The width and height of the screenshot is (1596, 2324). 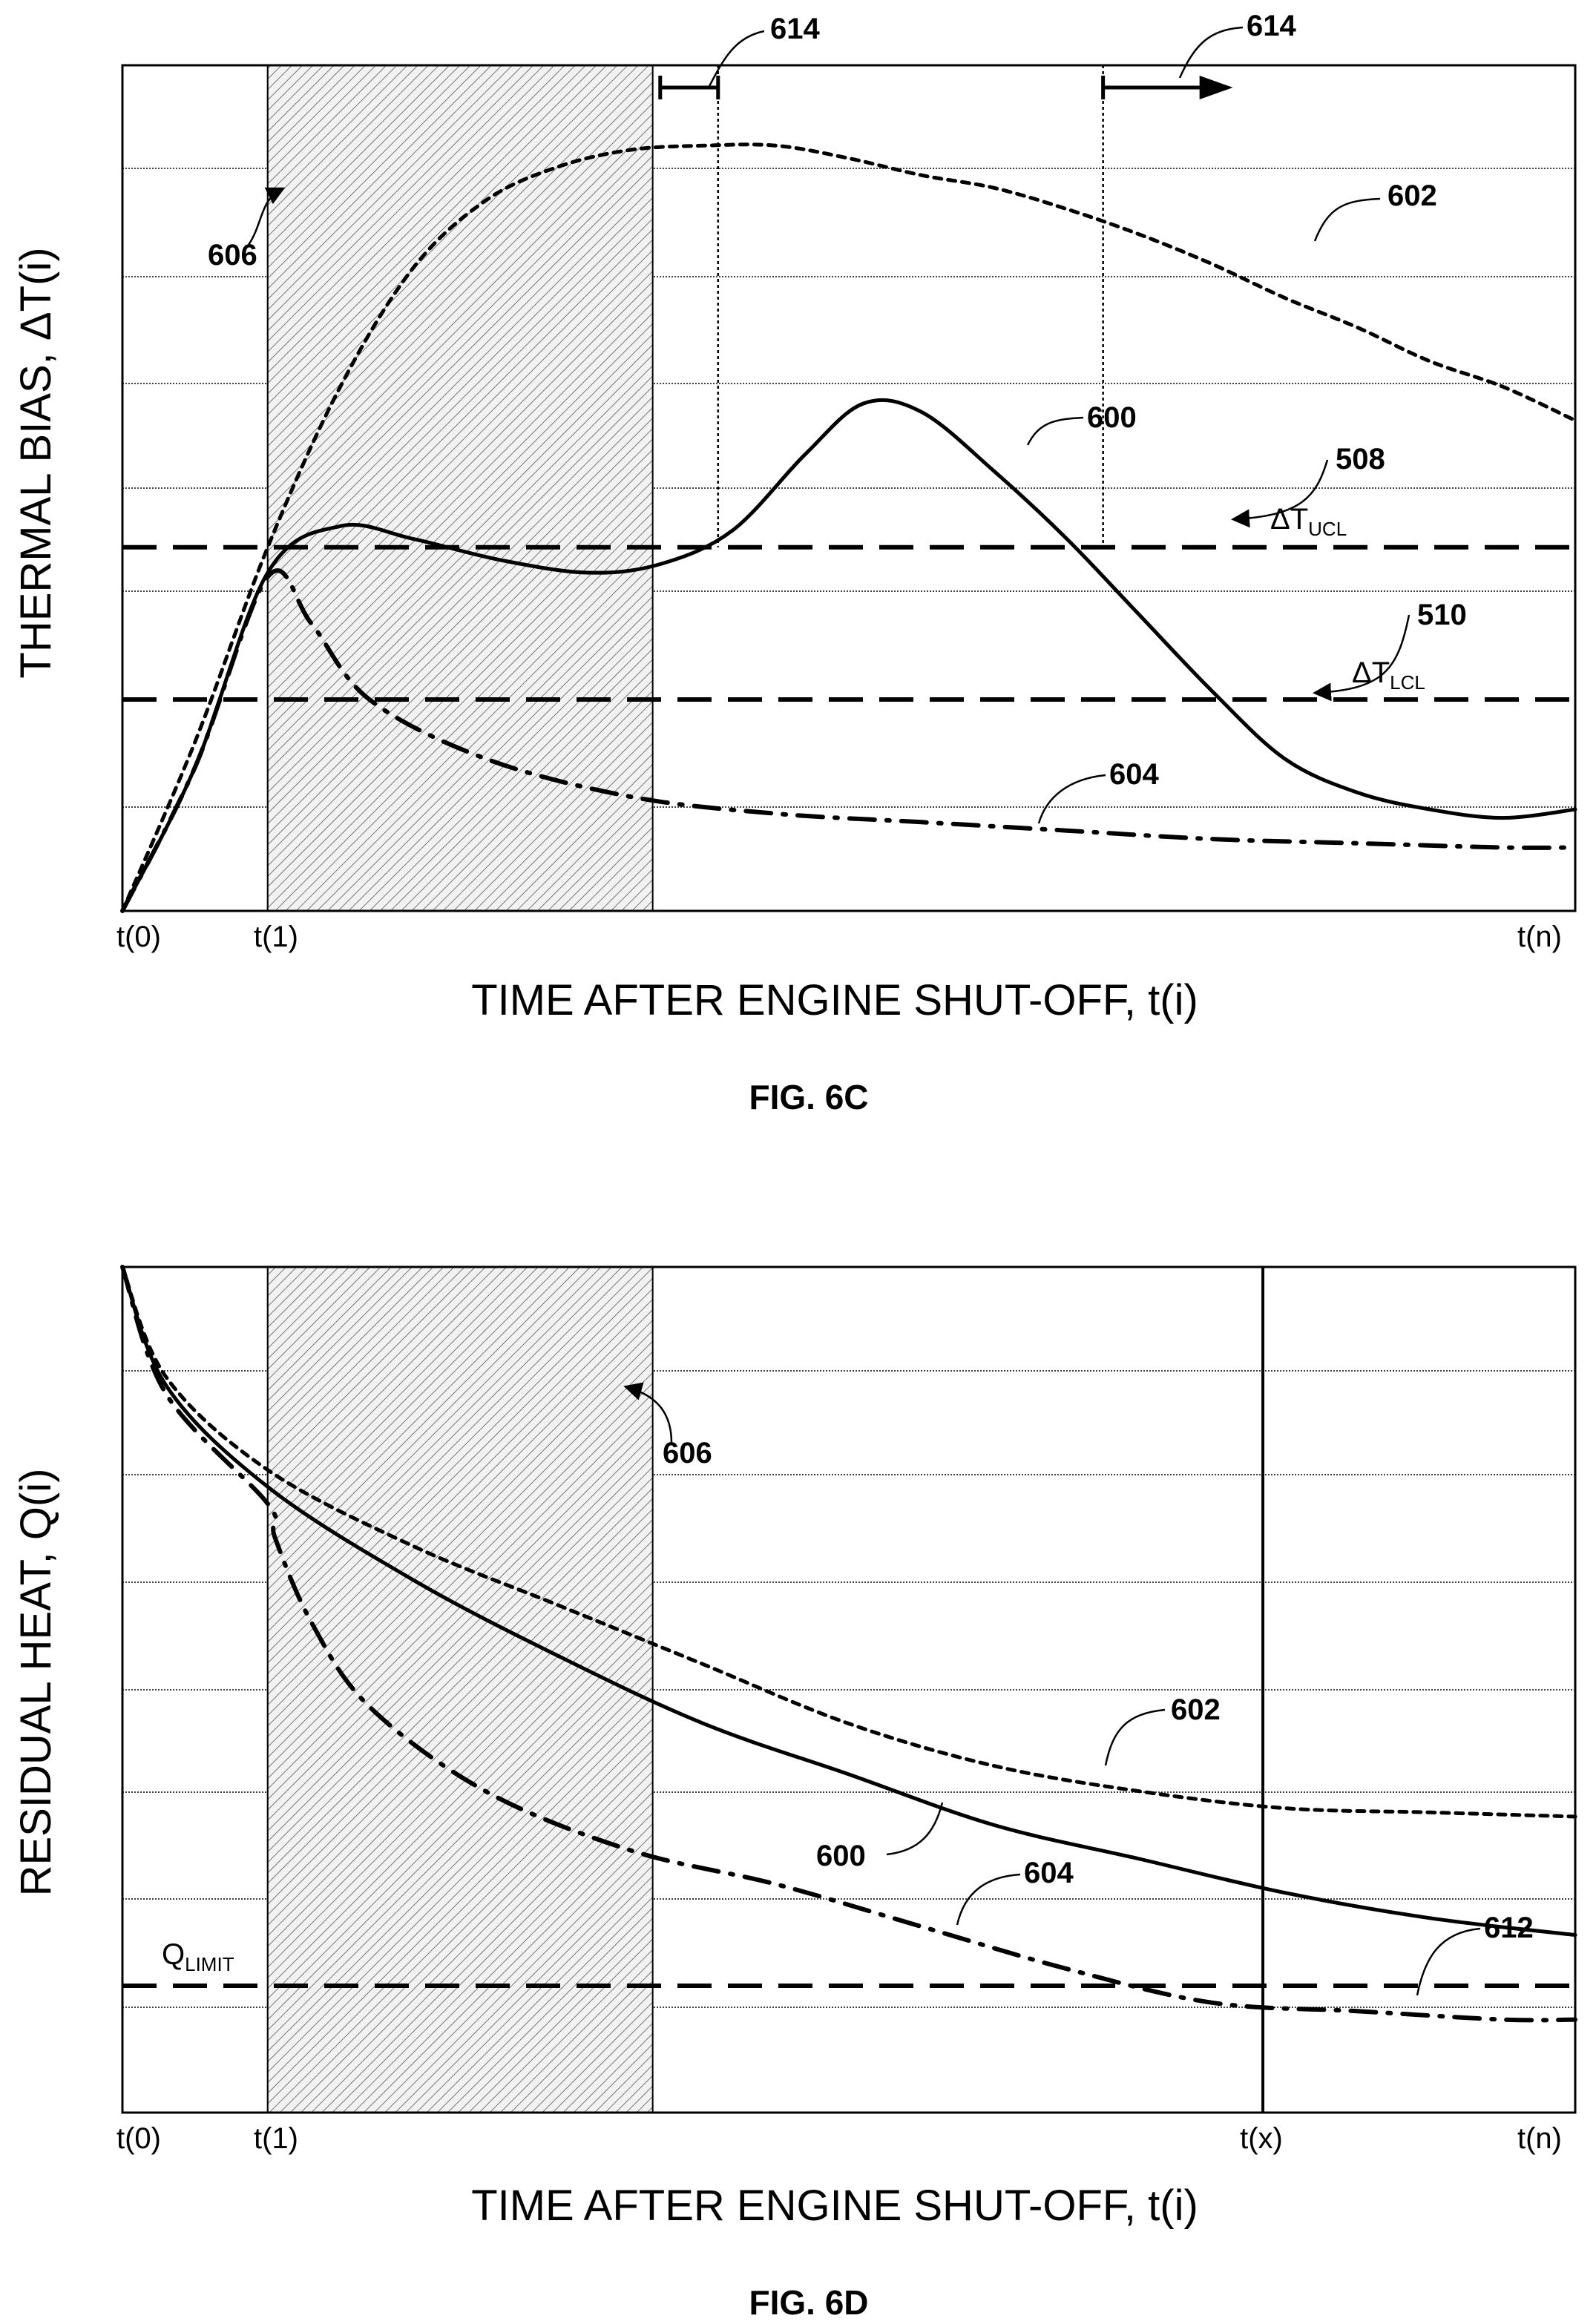 I want to click on ref-label-600: 600, so click(x=1112, y=417).